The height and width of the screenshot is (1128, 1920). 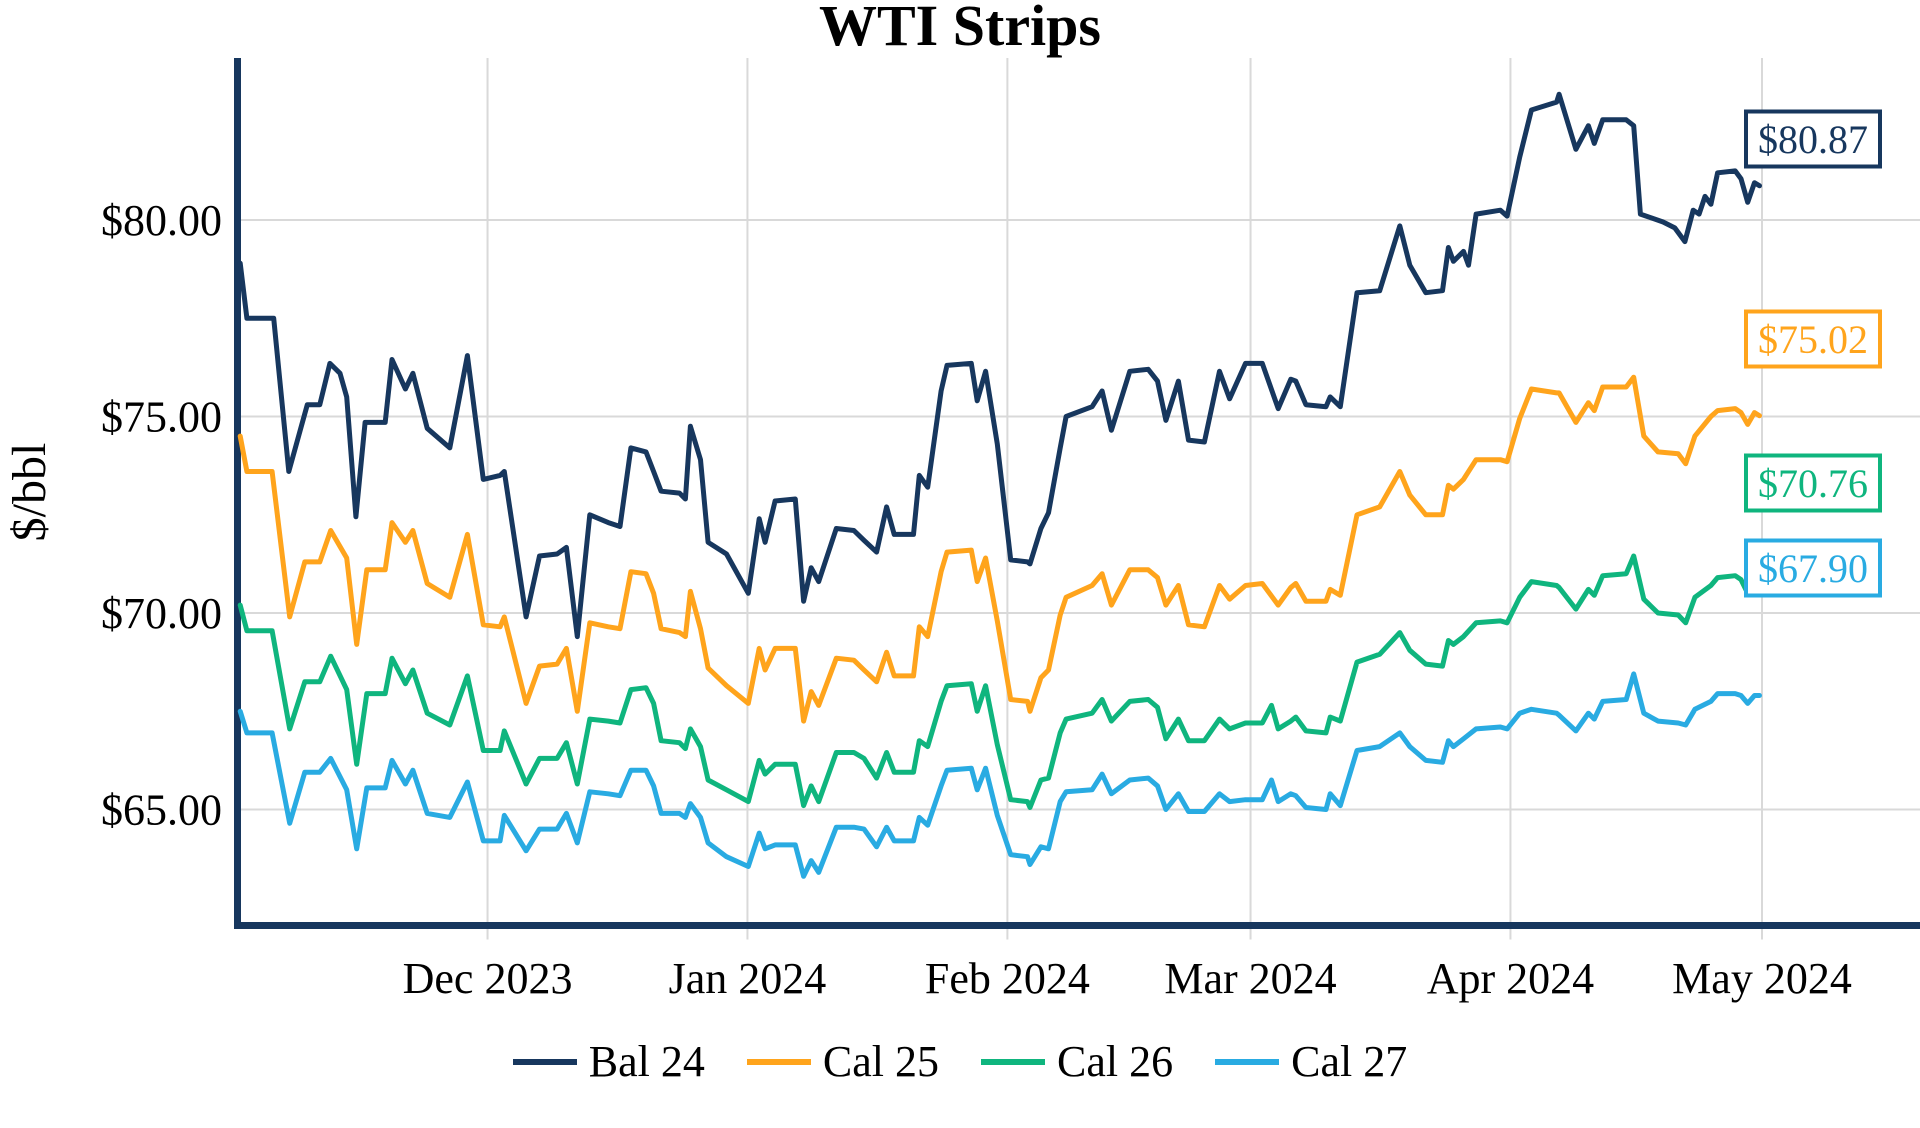 I want to click on legend: Bal 24 Cal 25 Cal 26 Cal 27, so click(x=960, y=1061).